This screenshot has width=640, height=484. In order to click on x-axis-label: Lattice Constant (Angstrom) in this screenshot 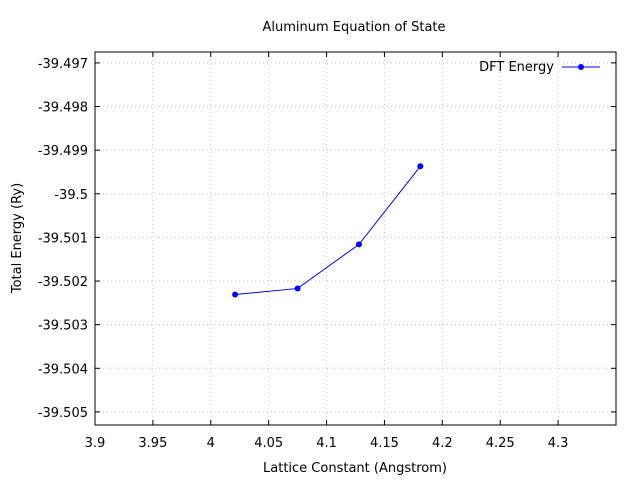, I will do `click(355, 468)`.